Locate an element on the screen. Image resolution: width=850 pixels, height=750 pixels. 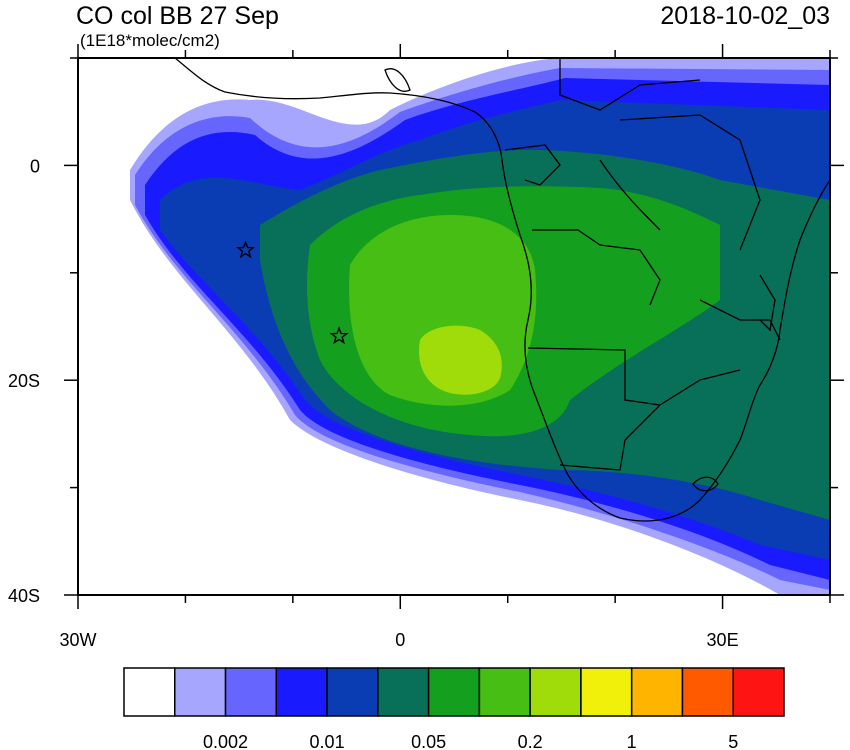
colorbar-label: 0.002 is located at coordinates (225, 741).